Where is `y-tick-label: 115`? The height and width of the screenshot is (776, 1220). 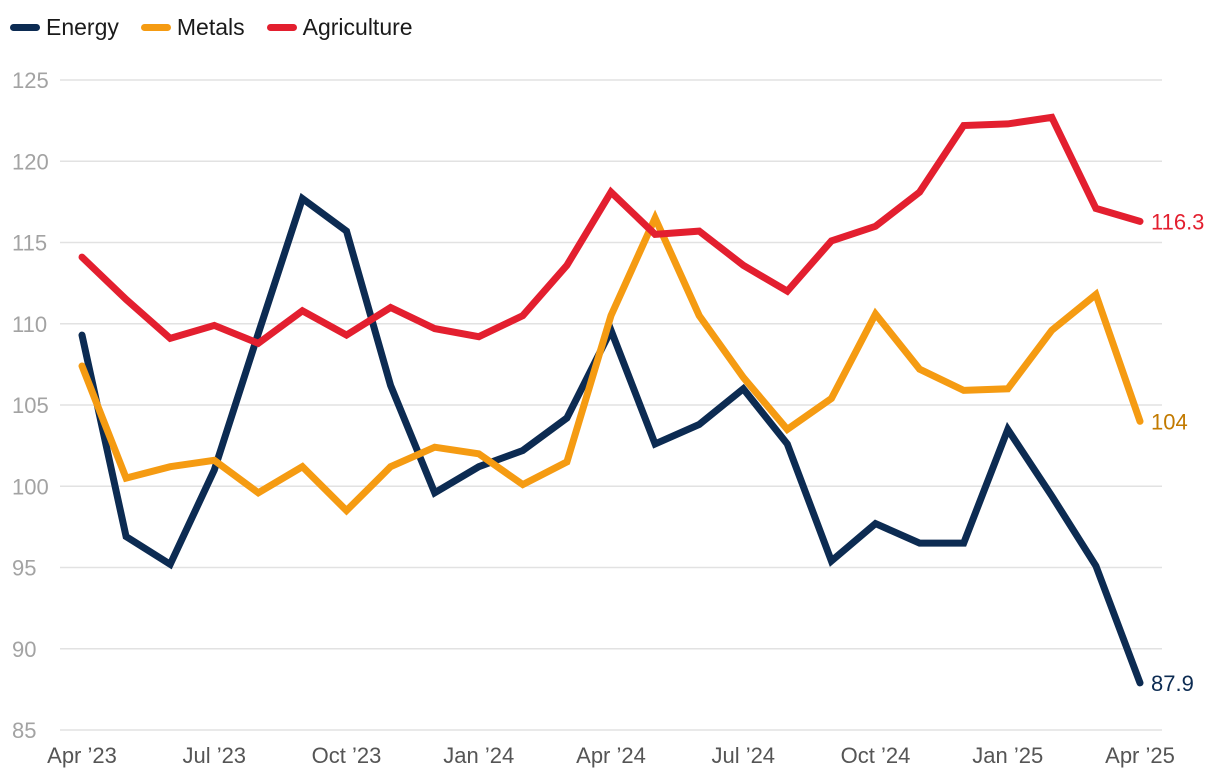 y-tick-label: 115 is located at coordinates (29, 243).